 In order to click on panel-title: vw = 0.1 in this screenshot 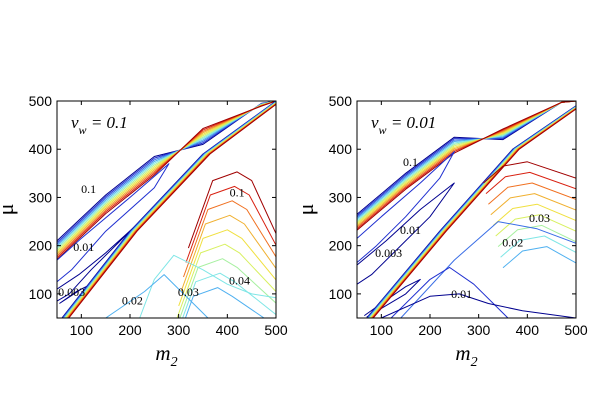, I will do `click(99, 125)`.